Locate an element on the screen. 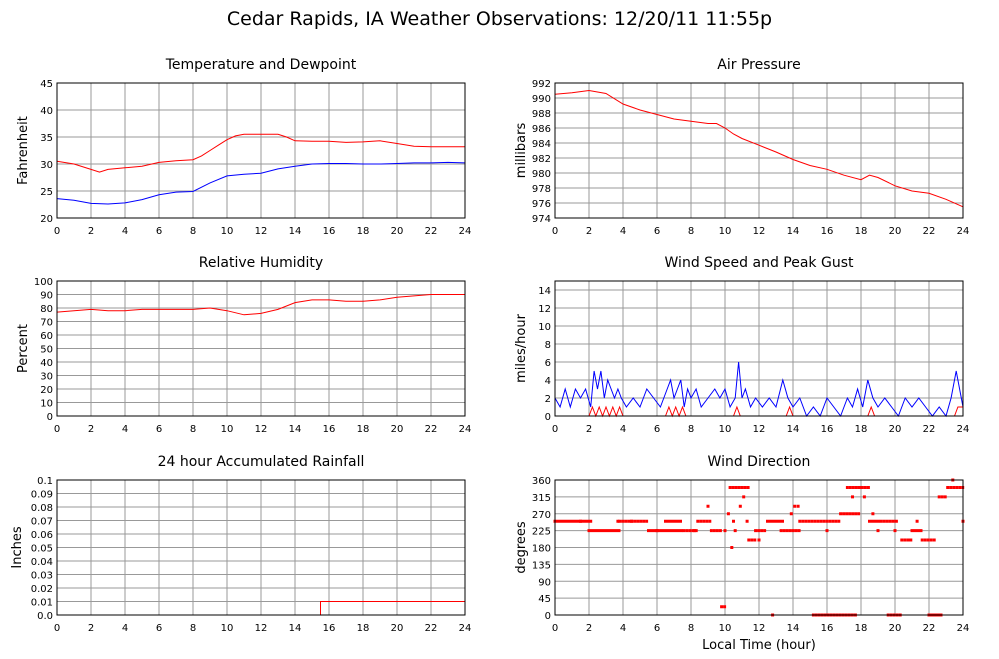 This screenshot has height=659, width=999. y-tick-label: 0.04 is located at coordinates (42, 562).